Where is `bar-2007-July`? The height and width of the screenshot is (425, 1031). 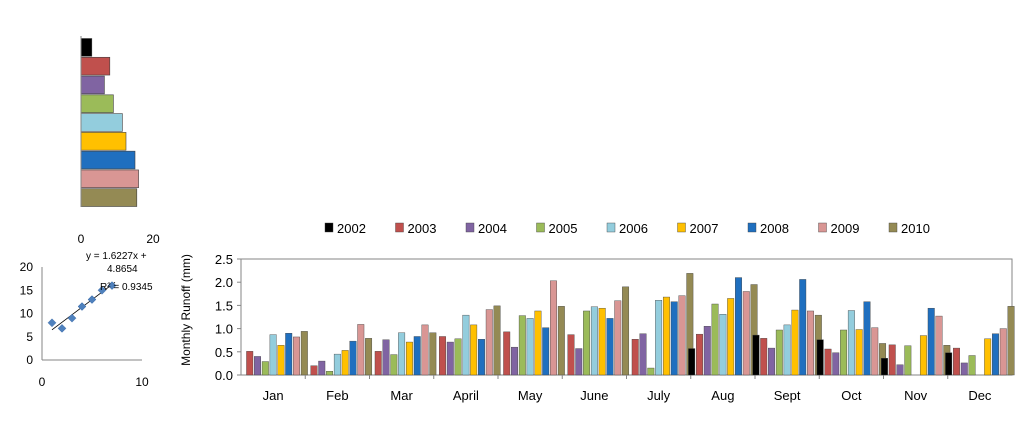
bar-2007-July is located at coordinates (666, 336).